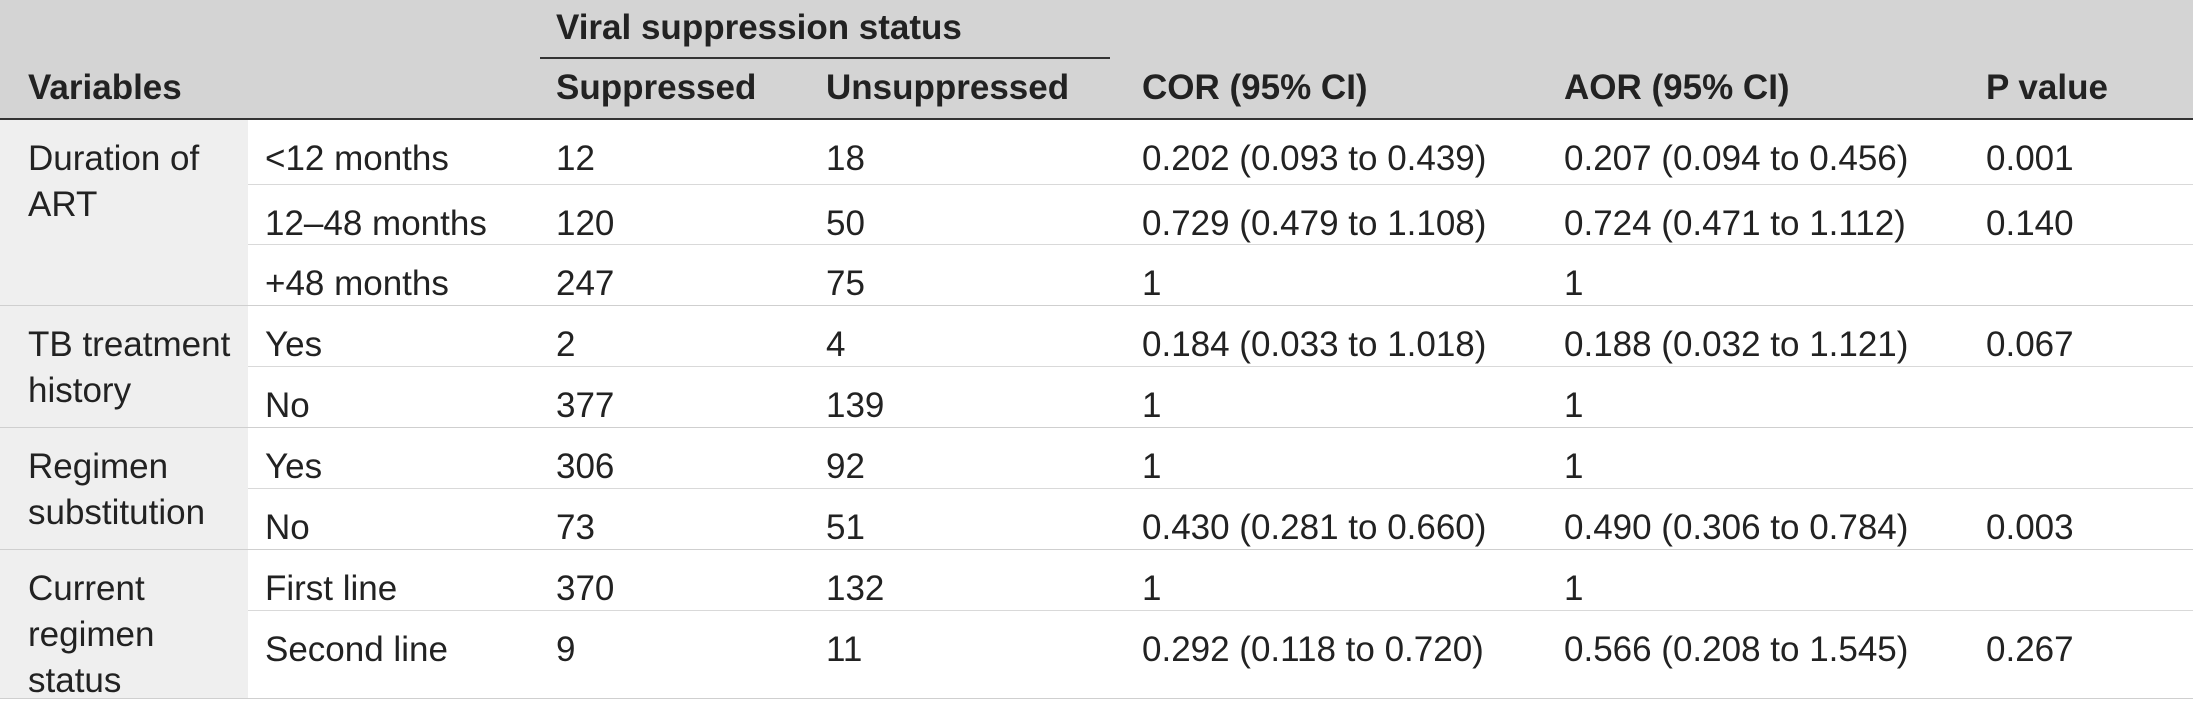  I want to click on cor-cell: 0.430 (0.281 to 0.660), so click(1314, 527).